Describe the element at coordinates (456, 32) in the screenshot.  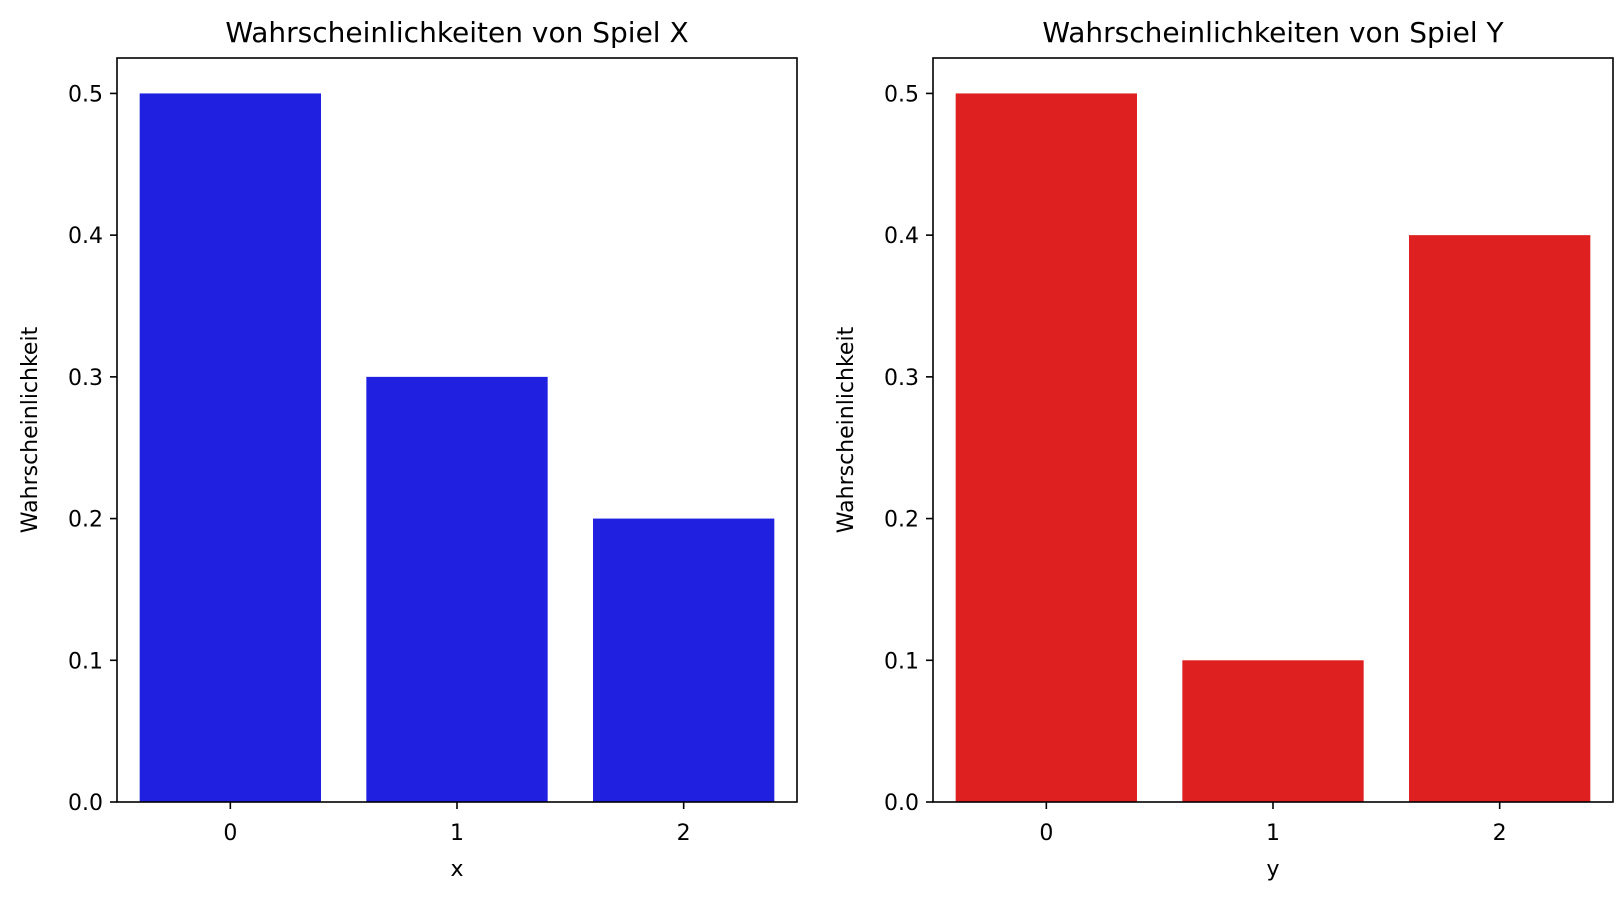
I see `chart-title: Wahrscheinlichkeiten von Spiel X` at that location.